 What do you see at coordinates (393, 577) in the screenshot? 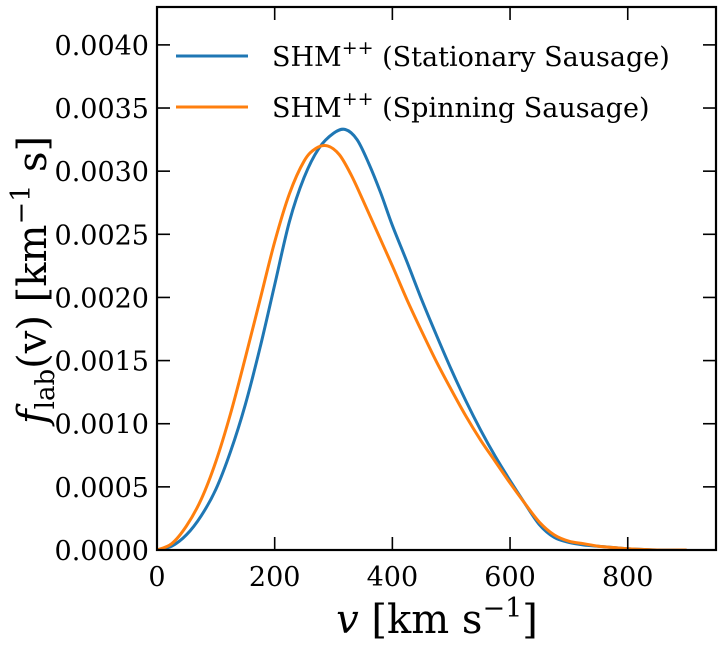
I see `x-tick-label: 400` at bounding box center [393, 577].